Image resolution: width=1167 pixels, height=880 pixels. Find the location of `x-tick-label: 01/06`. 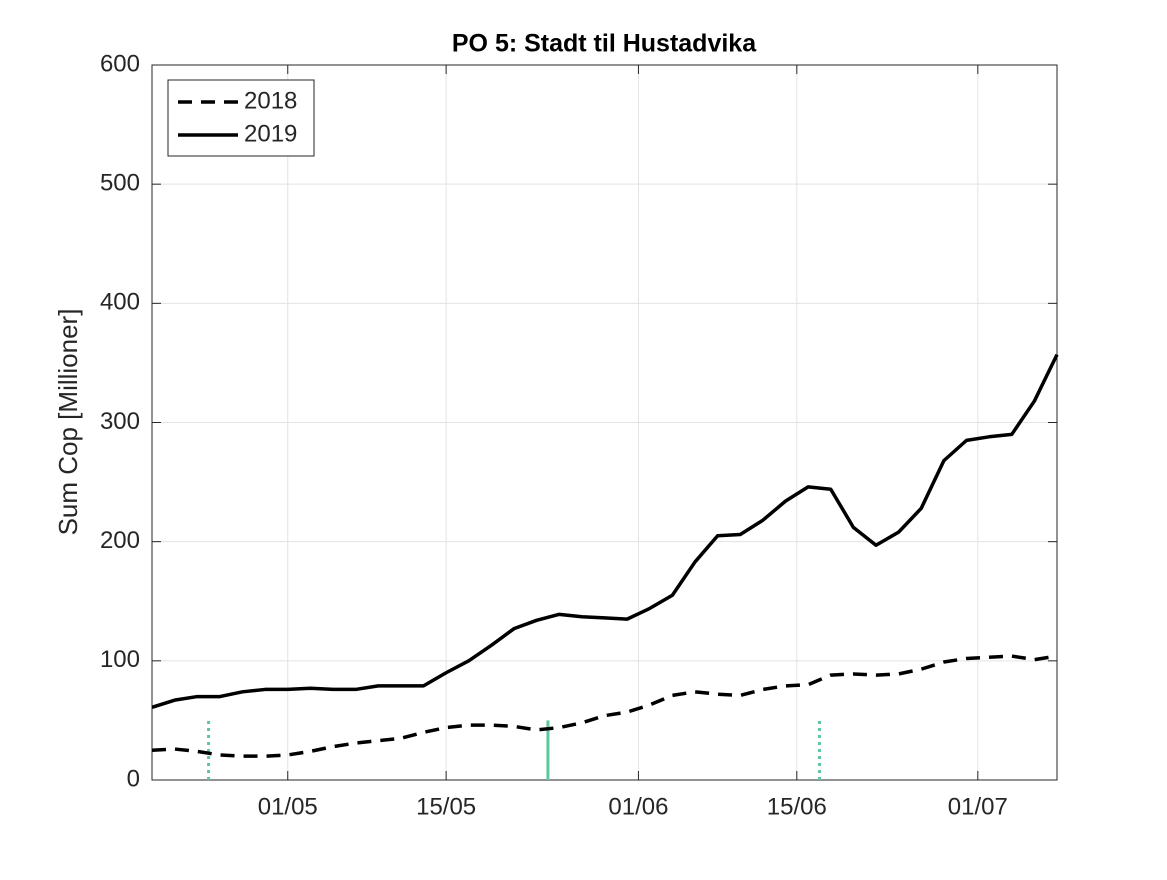

x-tick-label: 01/06 is located at coordinates (638, 806).